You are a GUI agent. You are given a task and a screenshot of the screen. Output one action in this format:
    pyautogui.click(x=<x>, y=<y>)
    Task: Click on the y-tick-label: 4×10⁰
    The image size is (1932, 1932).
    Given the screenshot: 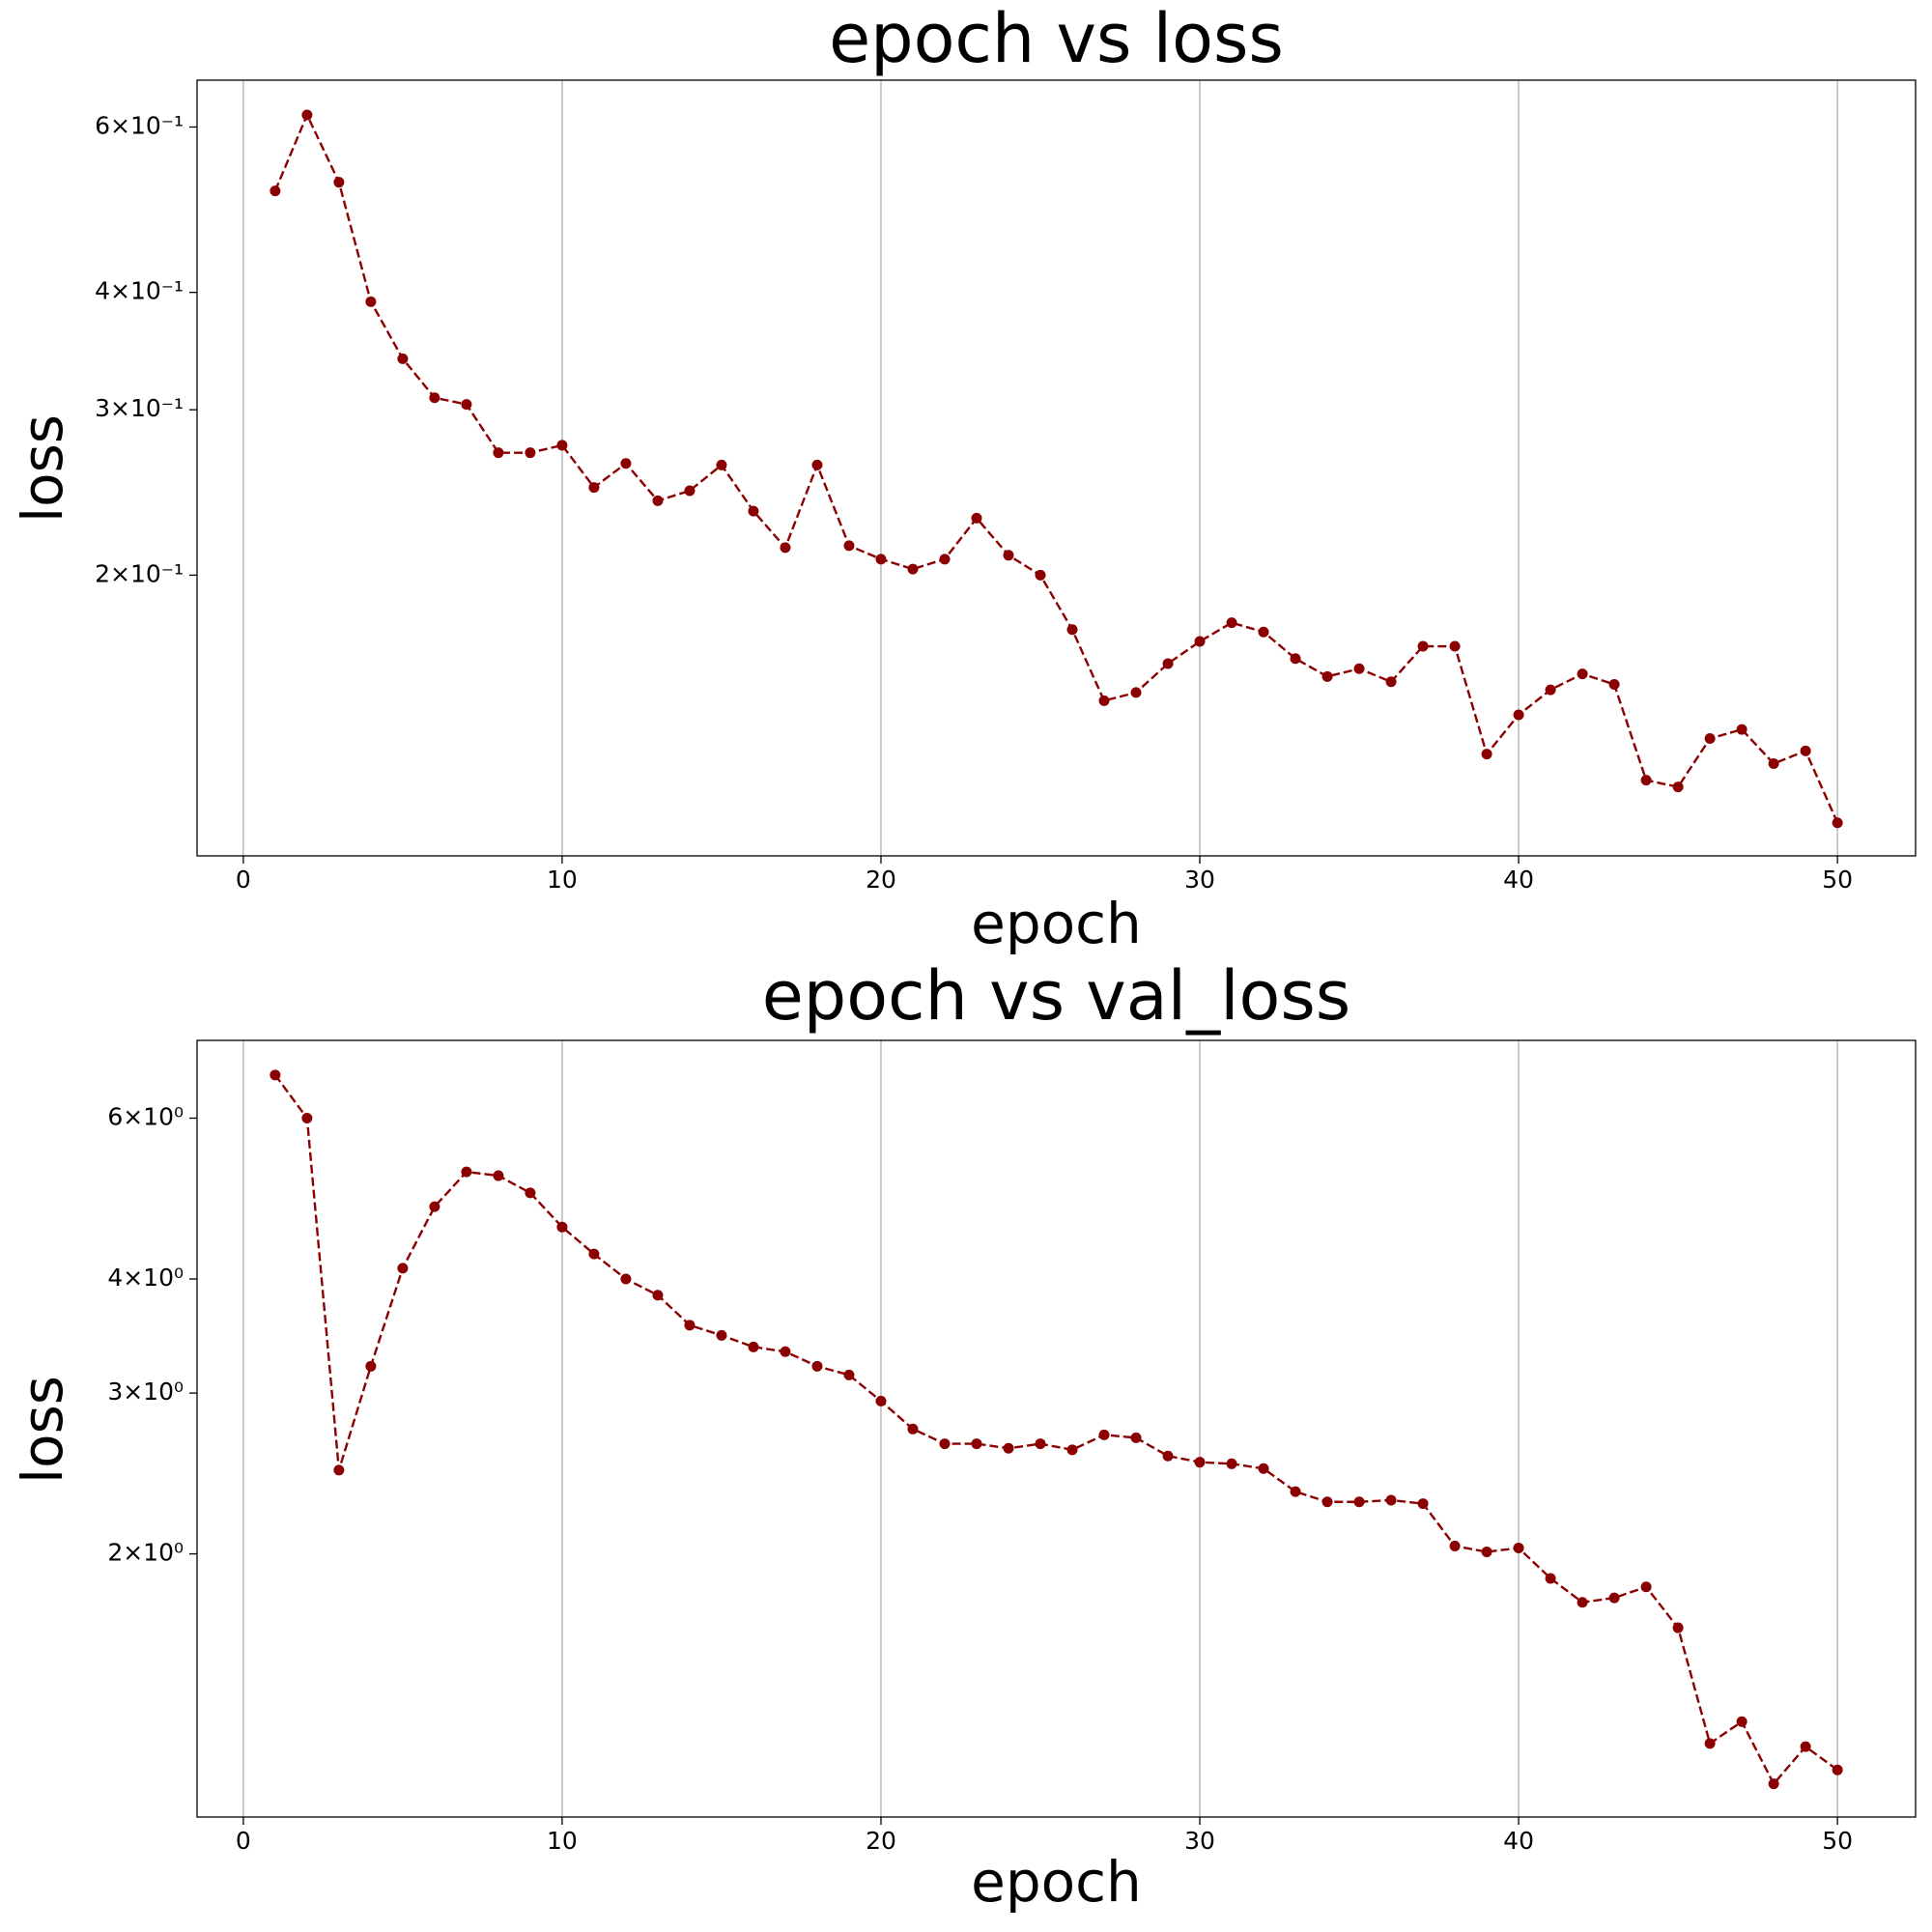 What is the action you would take?
    pyautogui.click(x=145, y=1278)
    